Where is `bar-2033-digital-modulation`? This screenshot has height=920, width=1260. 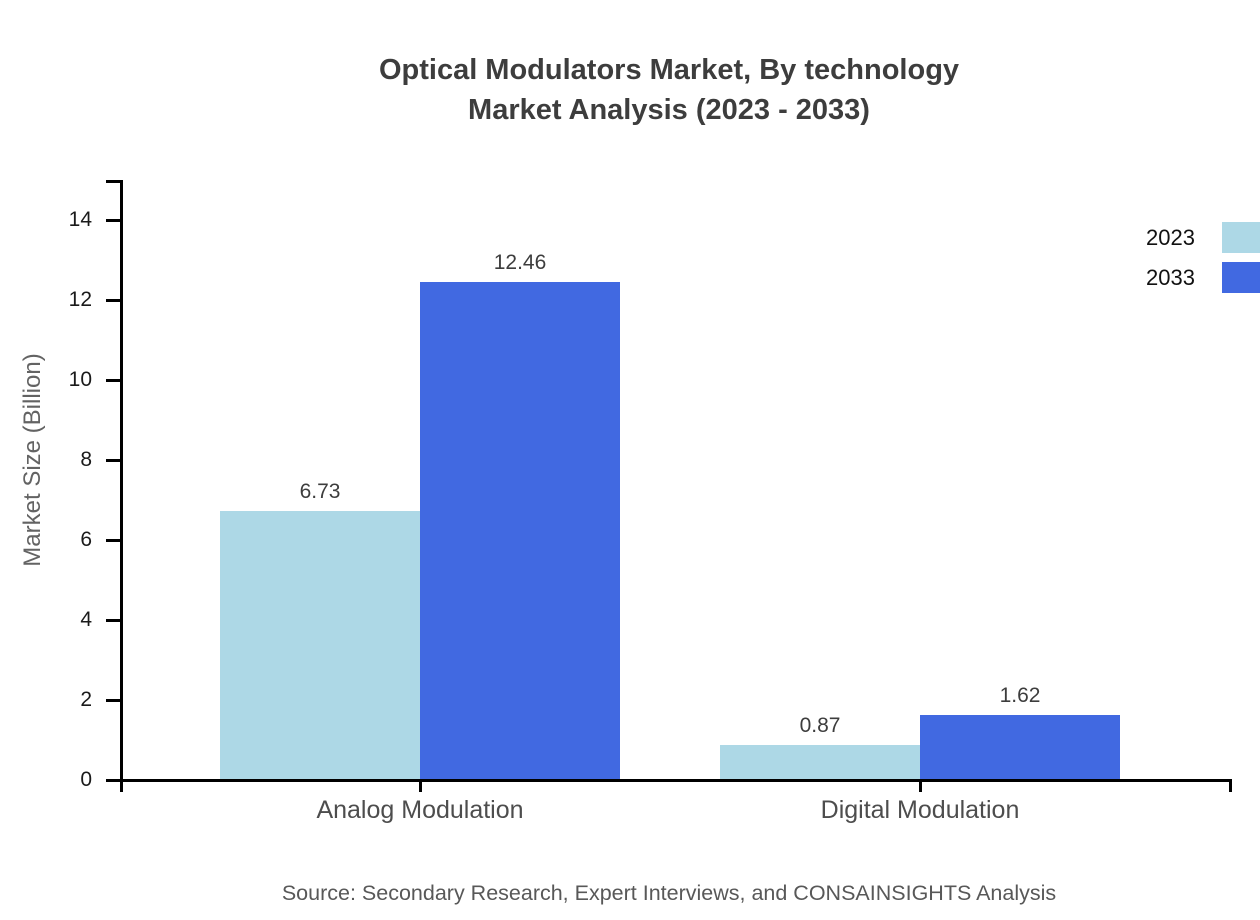 bar-2033-digital-modulation is located at coordinates (1020, 747).